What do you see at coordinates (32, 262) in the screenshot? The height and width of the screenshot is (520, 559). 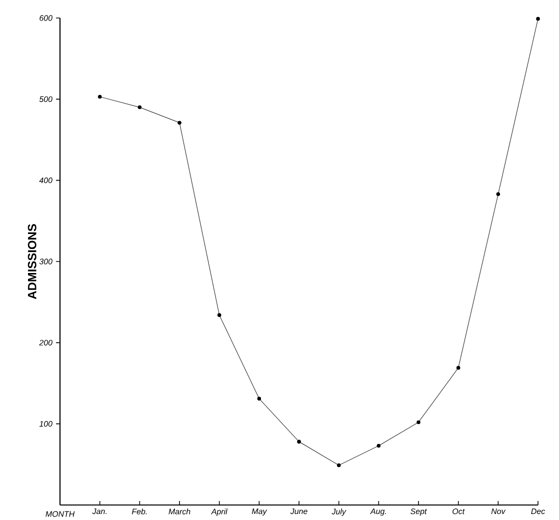 I see `y-axis-title: ADMISSIONS` at bounding box center [32, 262].